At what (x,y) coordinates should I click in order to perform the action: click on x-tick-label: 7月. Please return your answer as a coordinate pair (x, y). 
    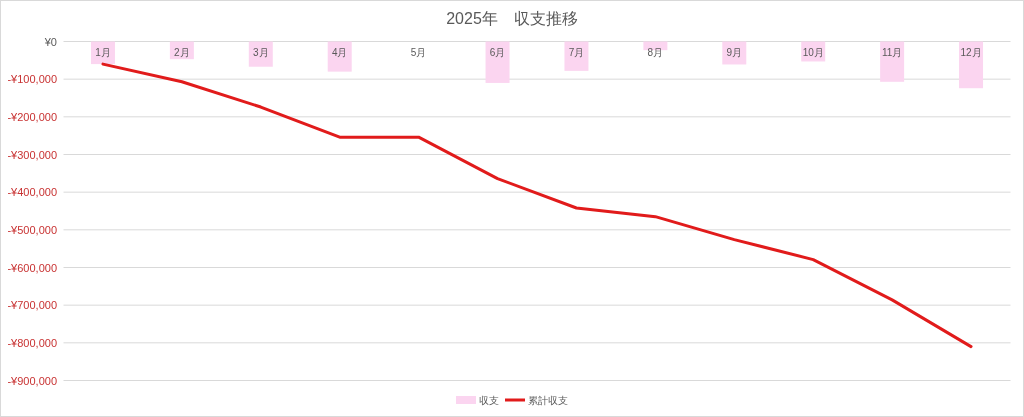
    Looking at the image, I should click on (576, 52).